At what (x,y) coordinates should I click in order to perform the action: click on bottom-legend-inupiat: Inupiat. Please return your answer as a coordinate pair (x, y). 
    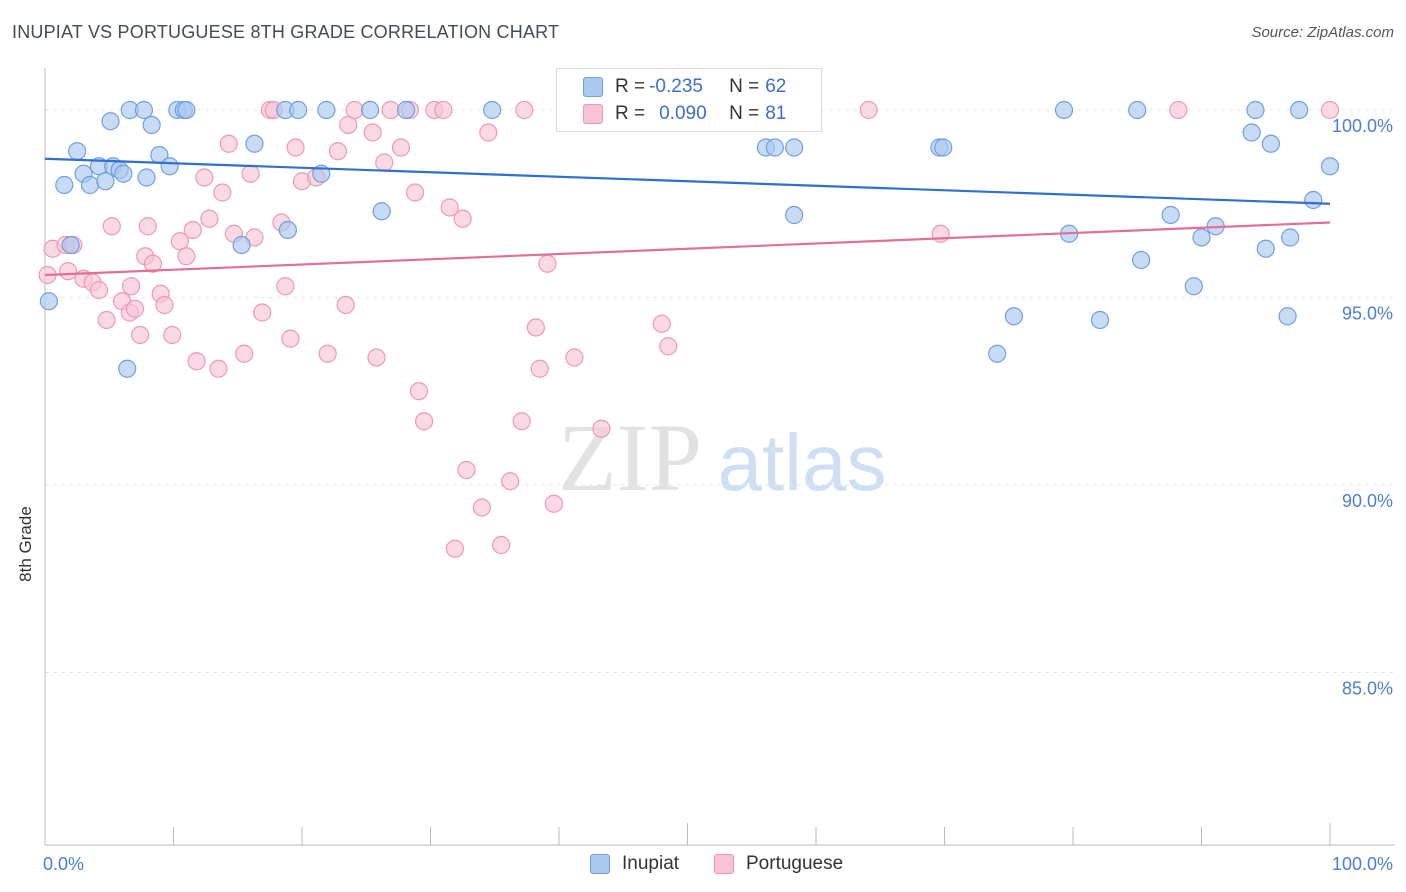
    Looking at the image, I should click on (634, 864).